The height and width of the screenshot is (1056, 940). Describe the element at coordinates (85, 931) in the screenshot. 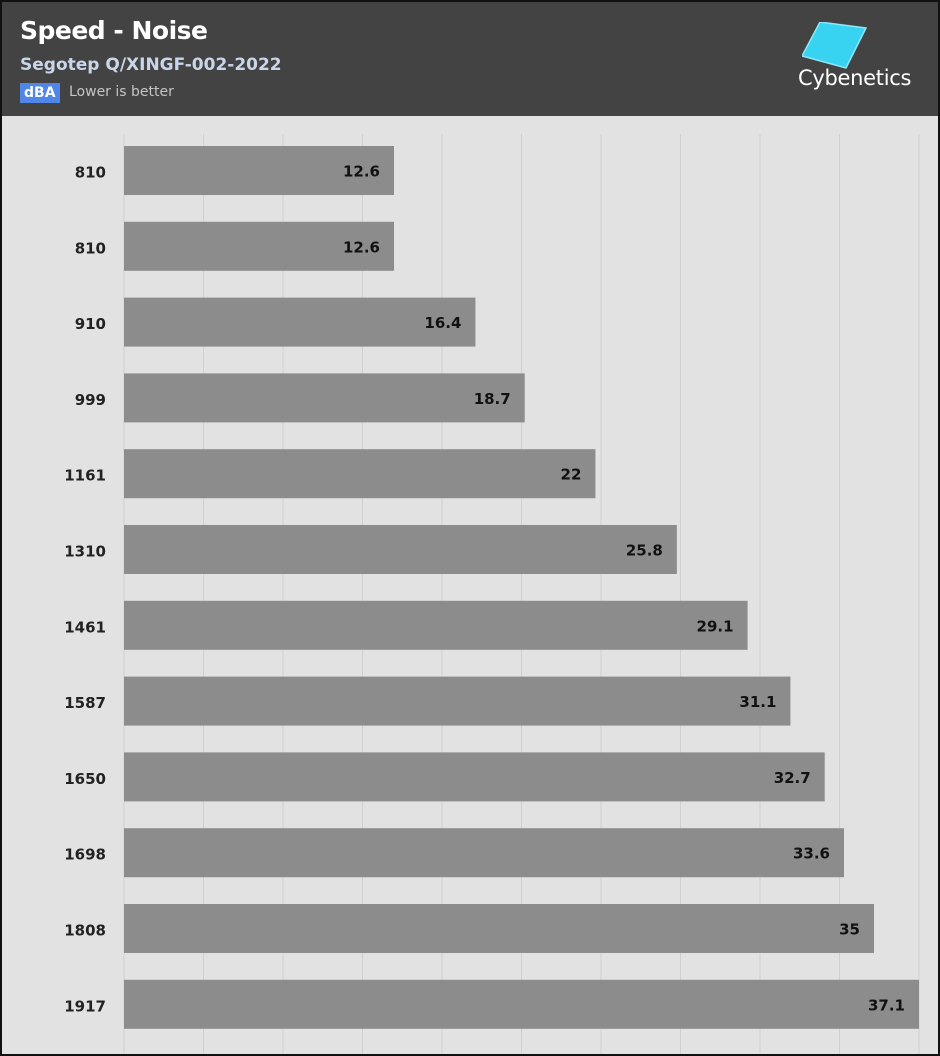

I see `category-label: 1808` at that location.